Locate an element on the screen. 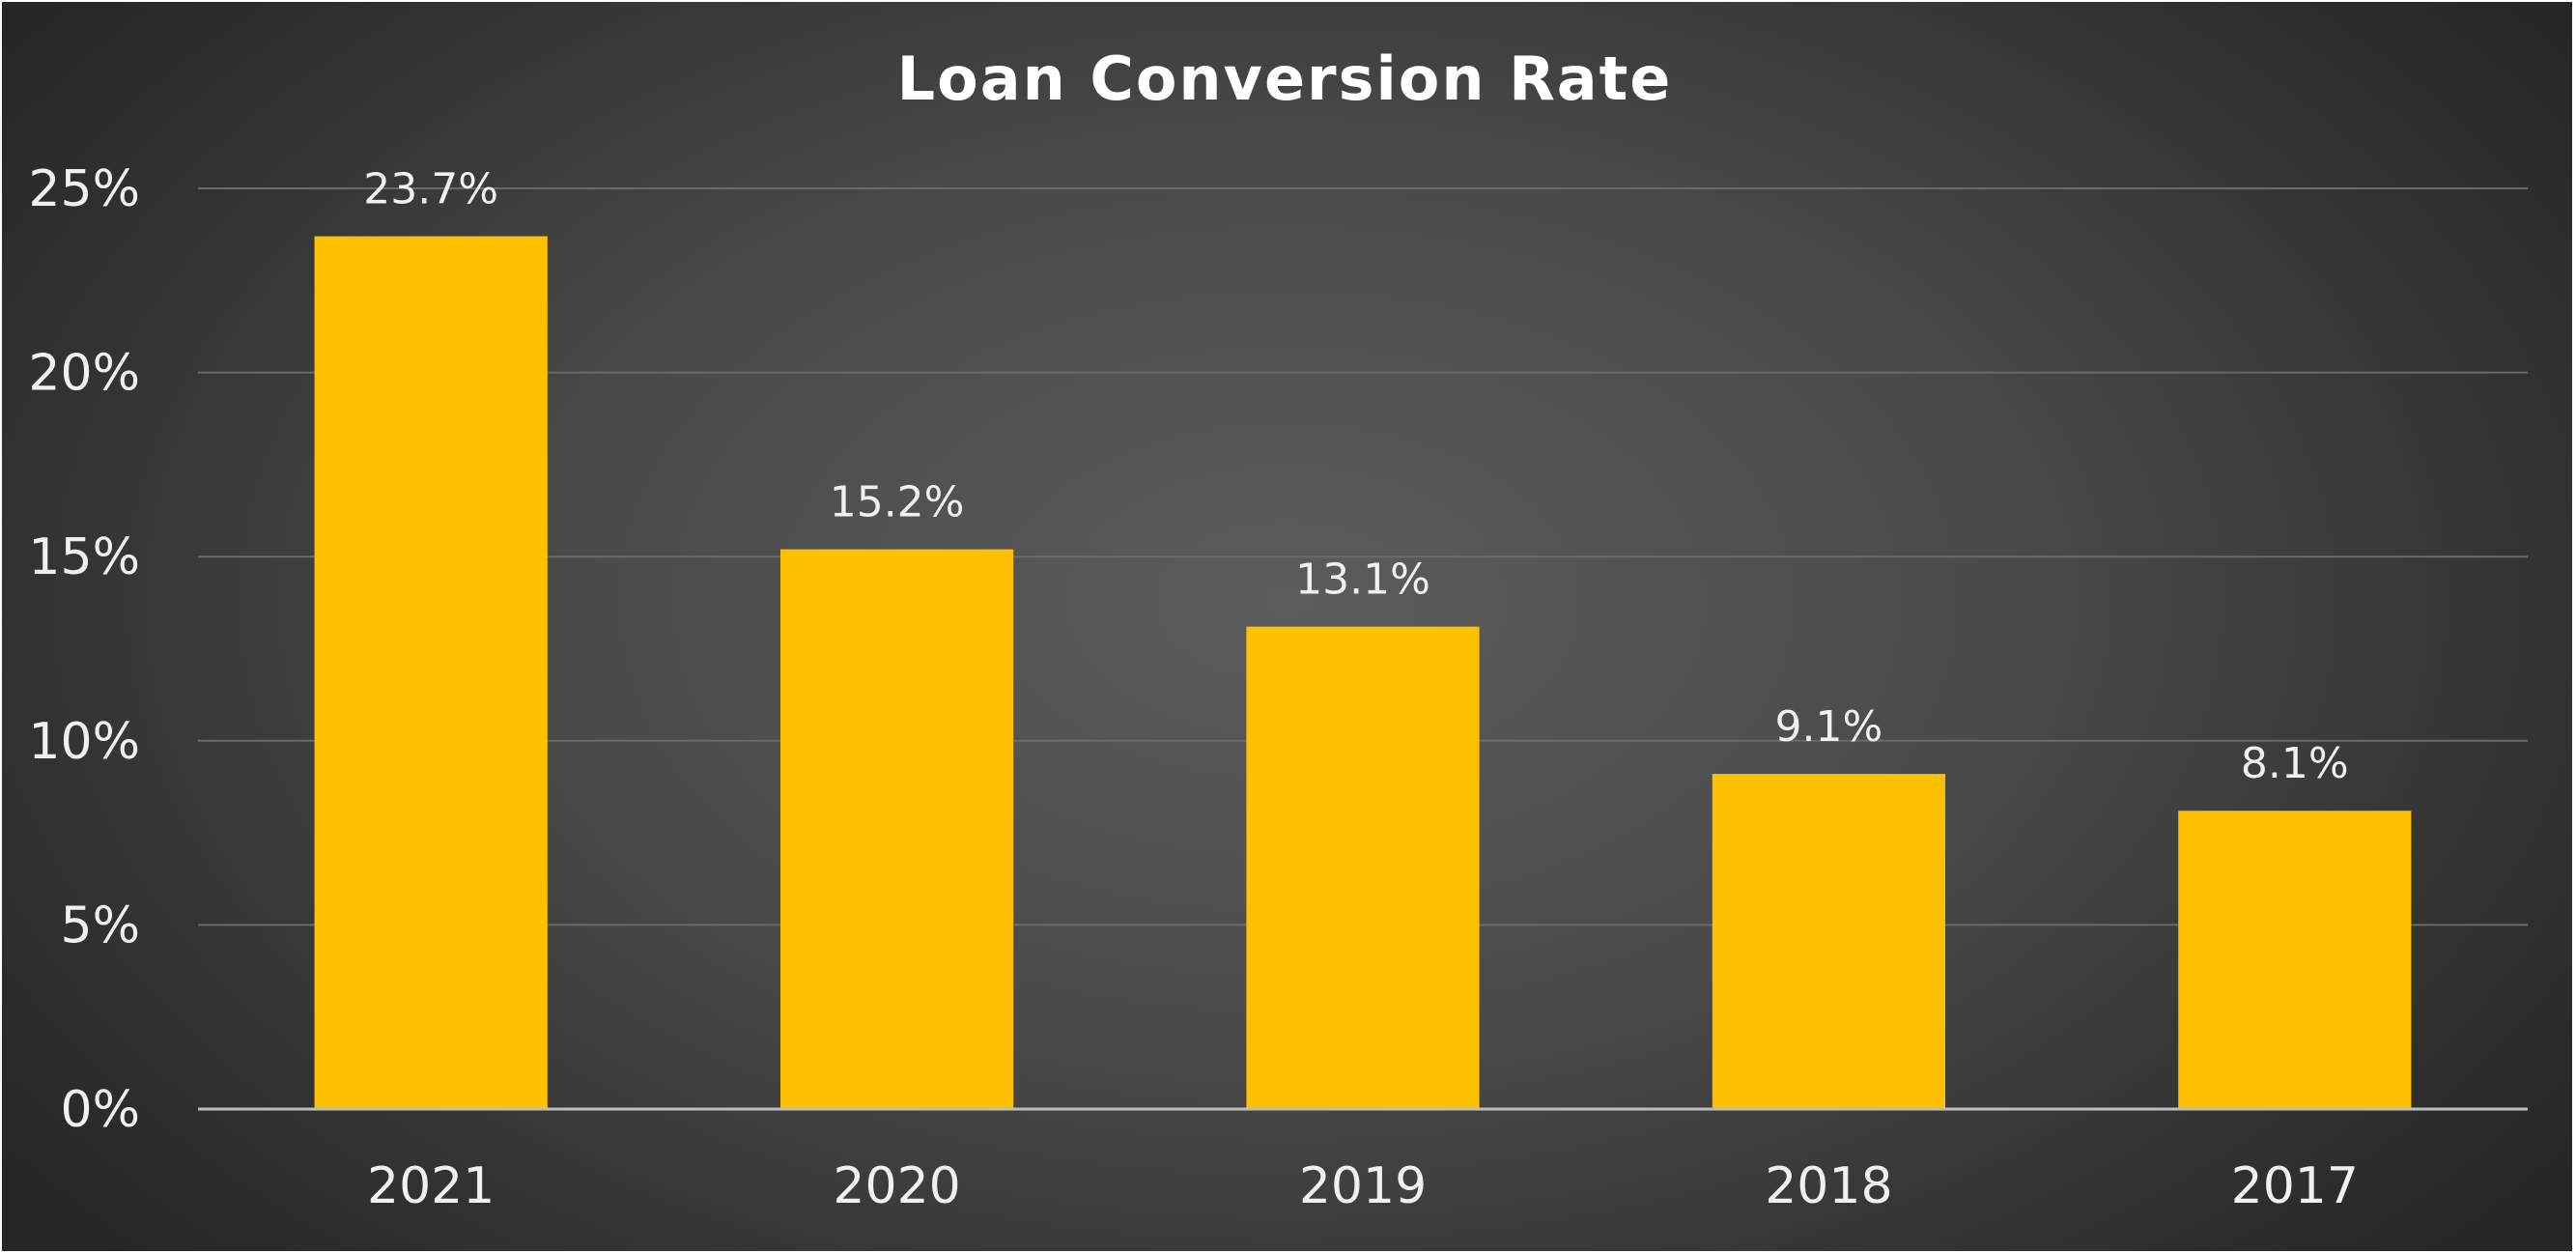  x-tick-label: 2021 is located at coordinates (431, 1186).